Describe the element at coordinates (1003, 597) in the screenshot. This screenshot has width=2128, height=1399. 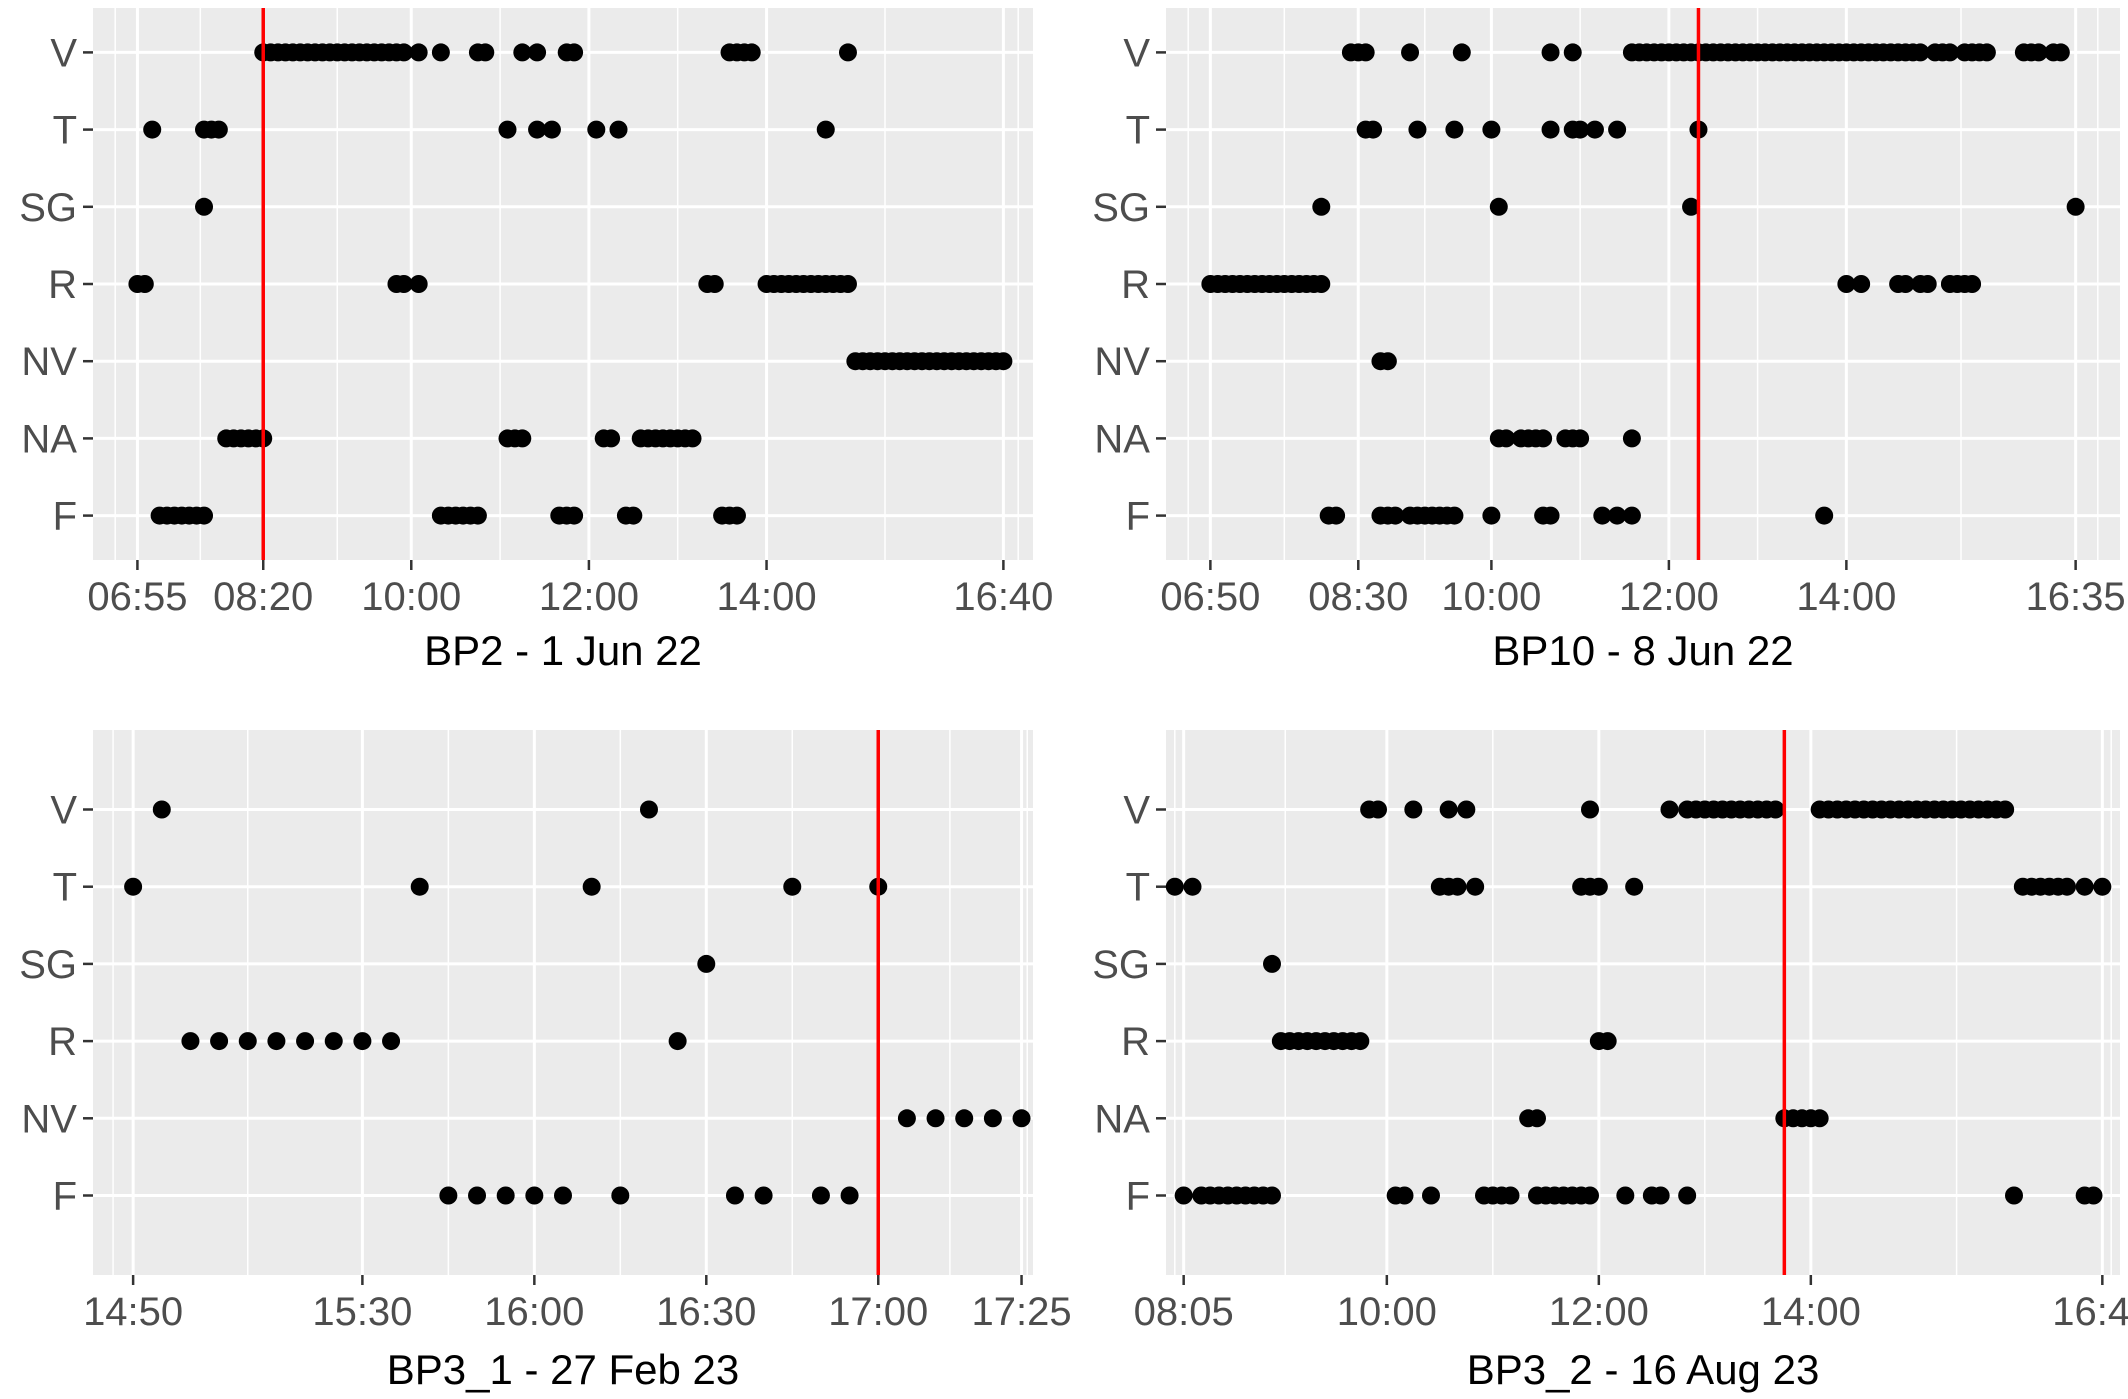
I see `x-tick-label: 16:40` at that location.